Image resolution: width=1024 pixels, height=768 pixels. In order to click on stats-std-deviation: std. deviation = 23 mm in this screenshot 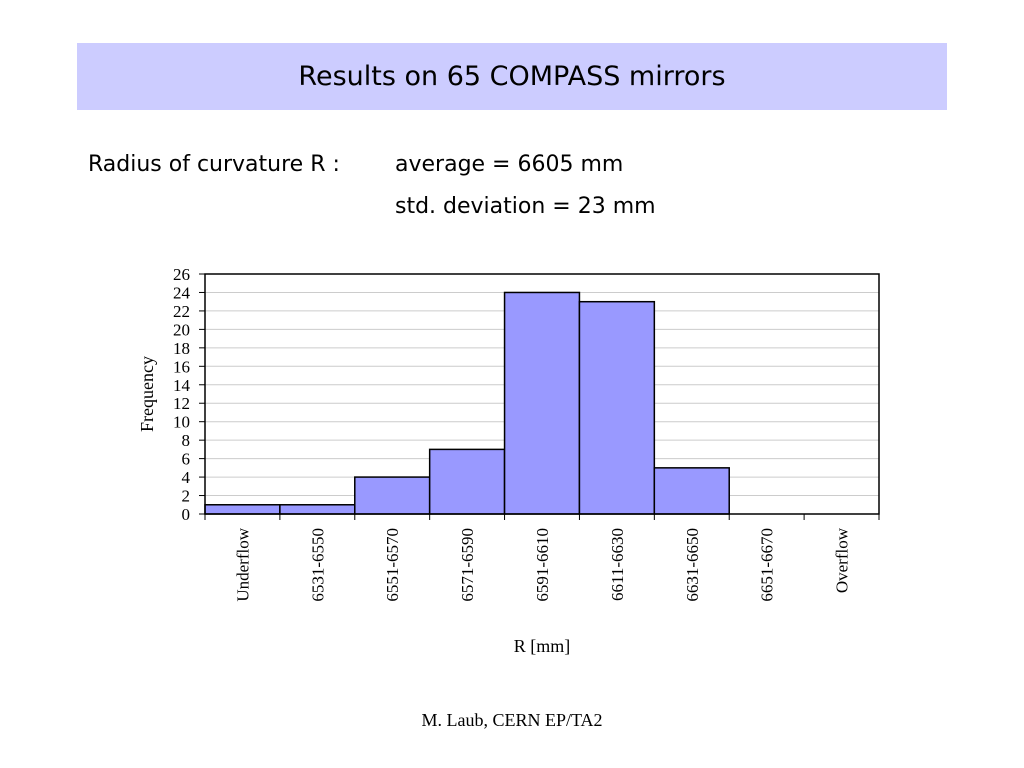, I will do `click(525, 206)`.